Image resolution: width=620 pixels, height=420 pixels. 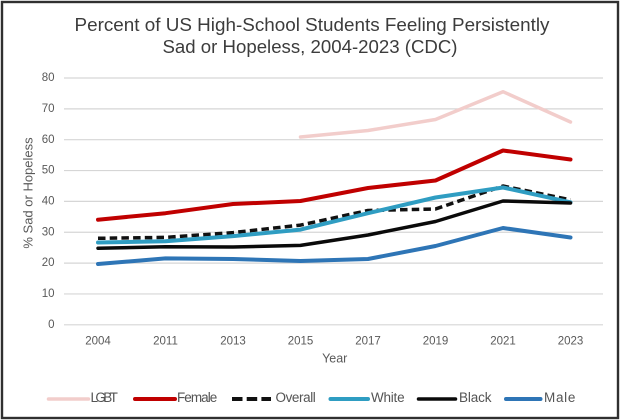 What do you see at coordinates (197, 397) in the screenshot?
I see `svg-text: Female` at bounding box center [197, 397].